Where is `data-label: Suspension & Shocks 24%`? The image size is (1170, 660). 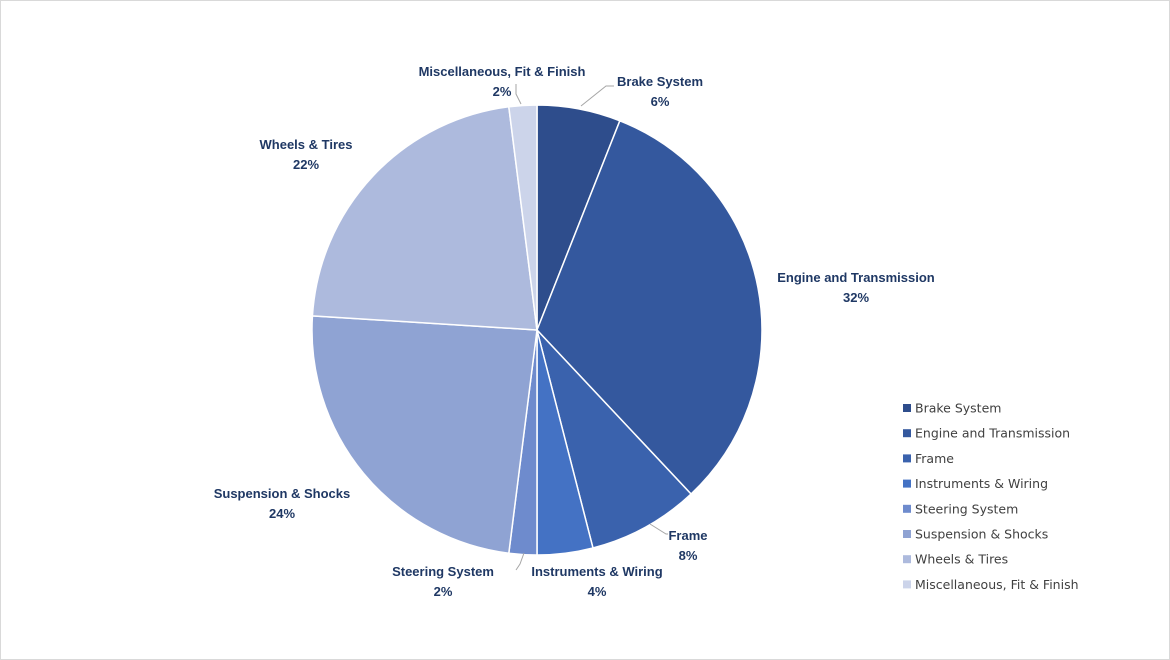 data-label: Suspension & Shocks 24% is located at coordinates (282, 503).